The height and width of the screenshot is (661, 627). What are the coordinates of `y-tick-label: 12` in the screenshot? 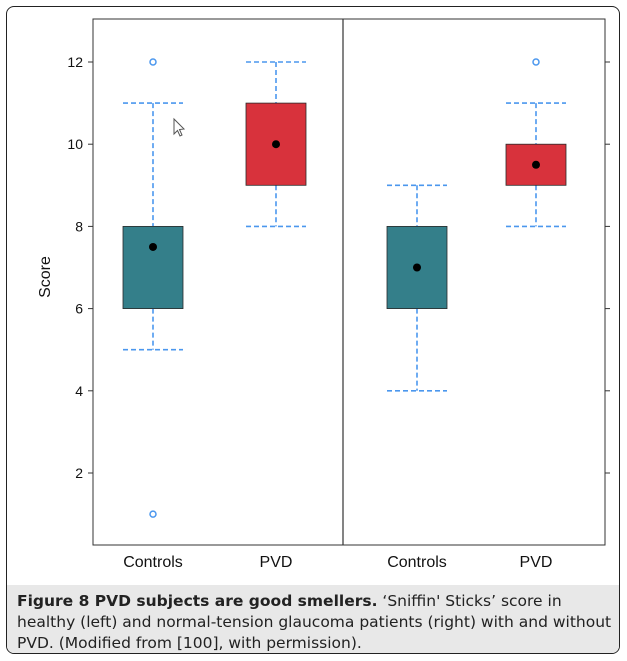 It's located at (75, 62).